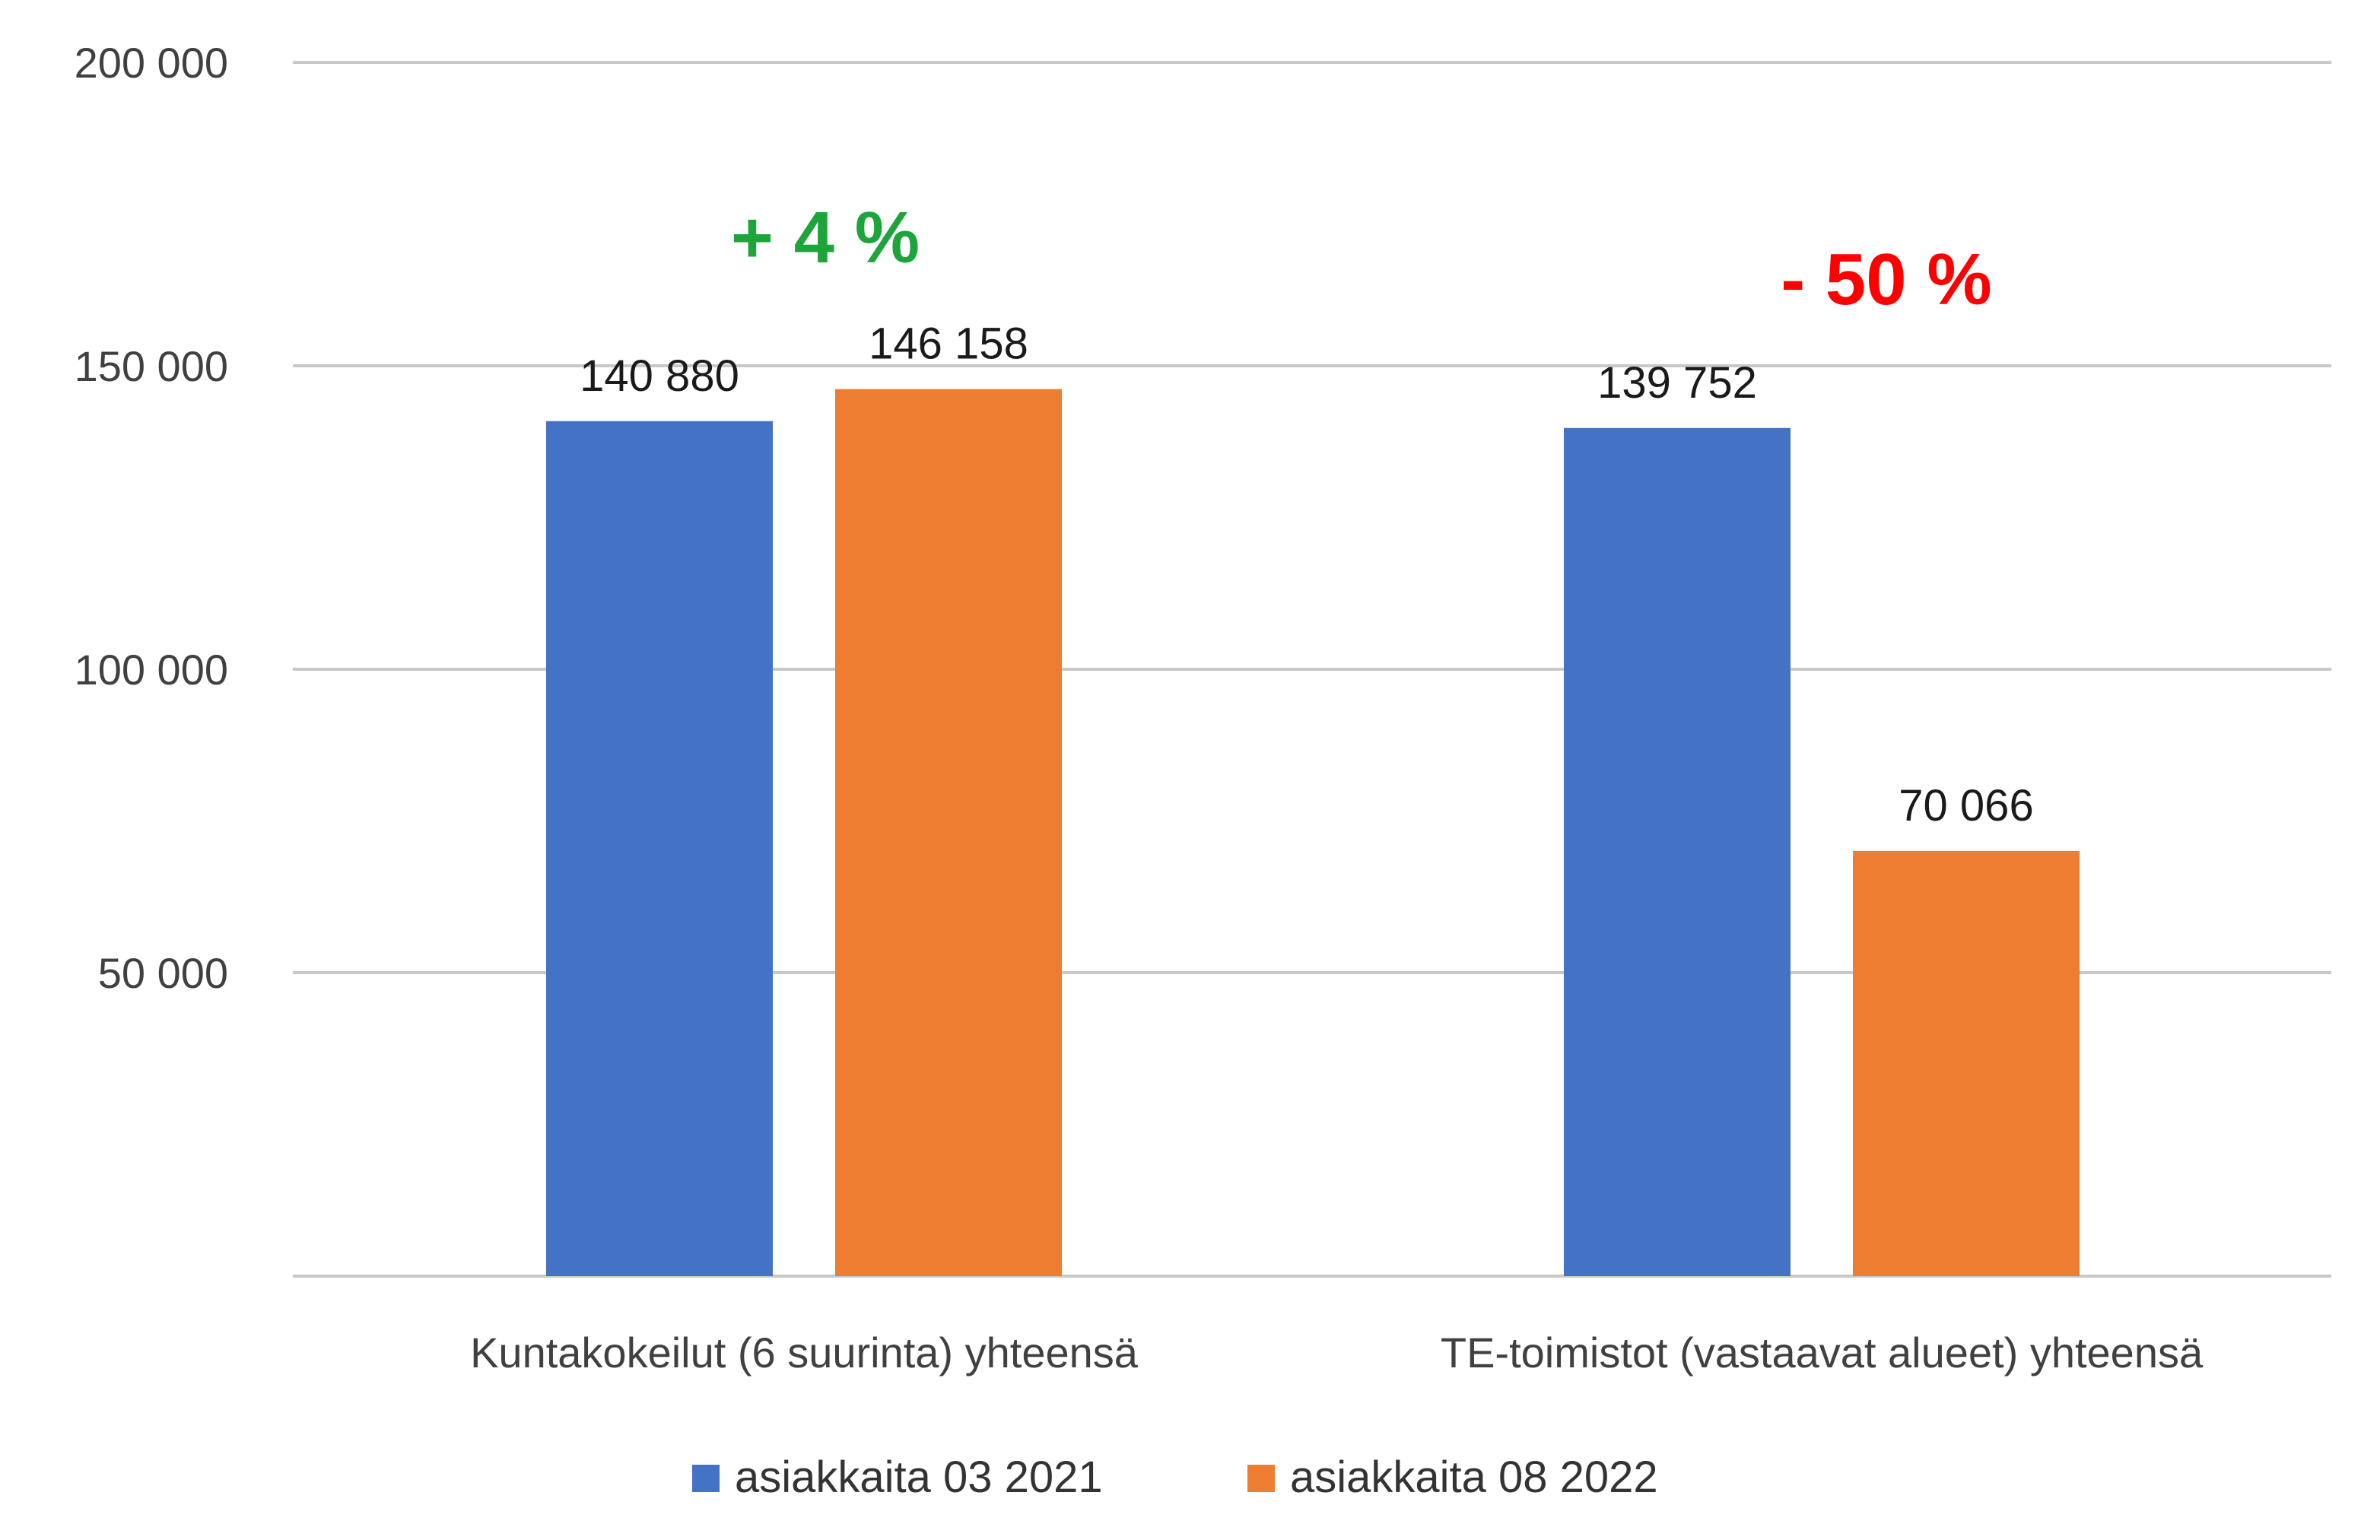 This screenshot has width=2380, height=1540. Describe the element at coordinates (163, 973) in the screenshot. I see `y-tick-label: 50 000` at that location.